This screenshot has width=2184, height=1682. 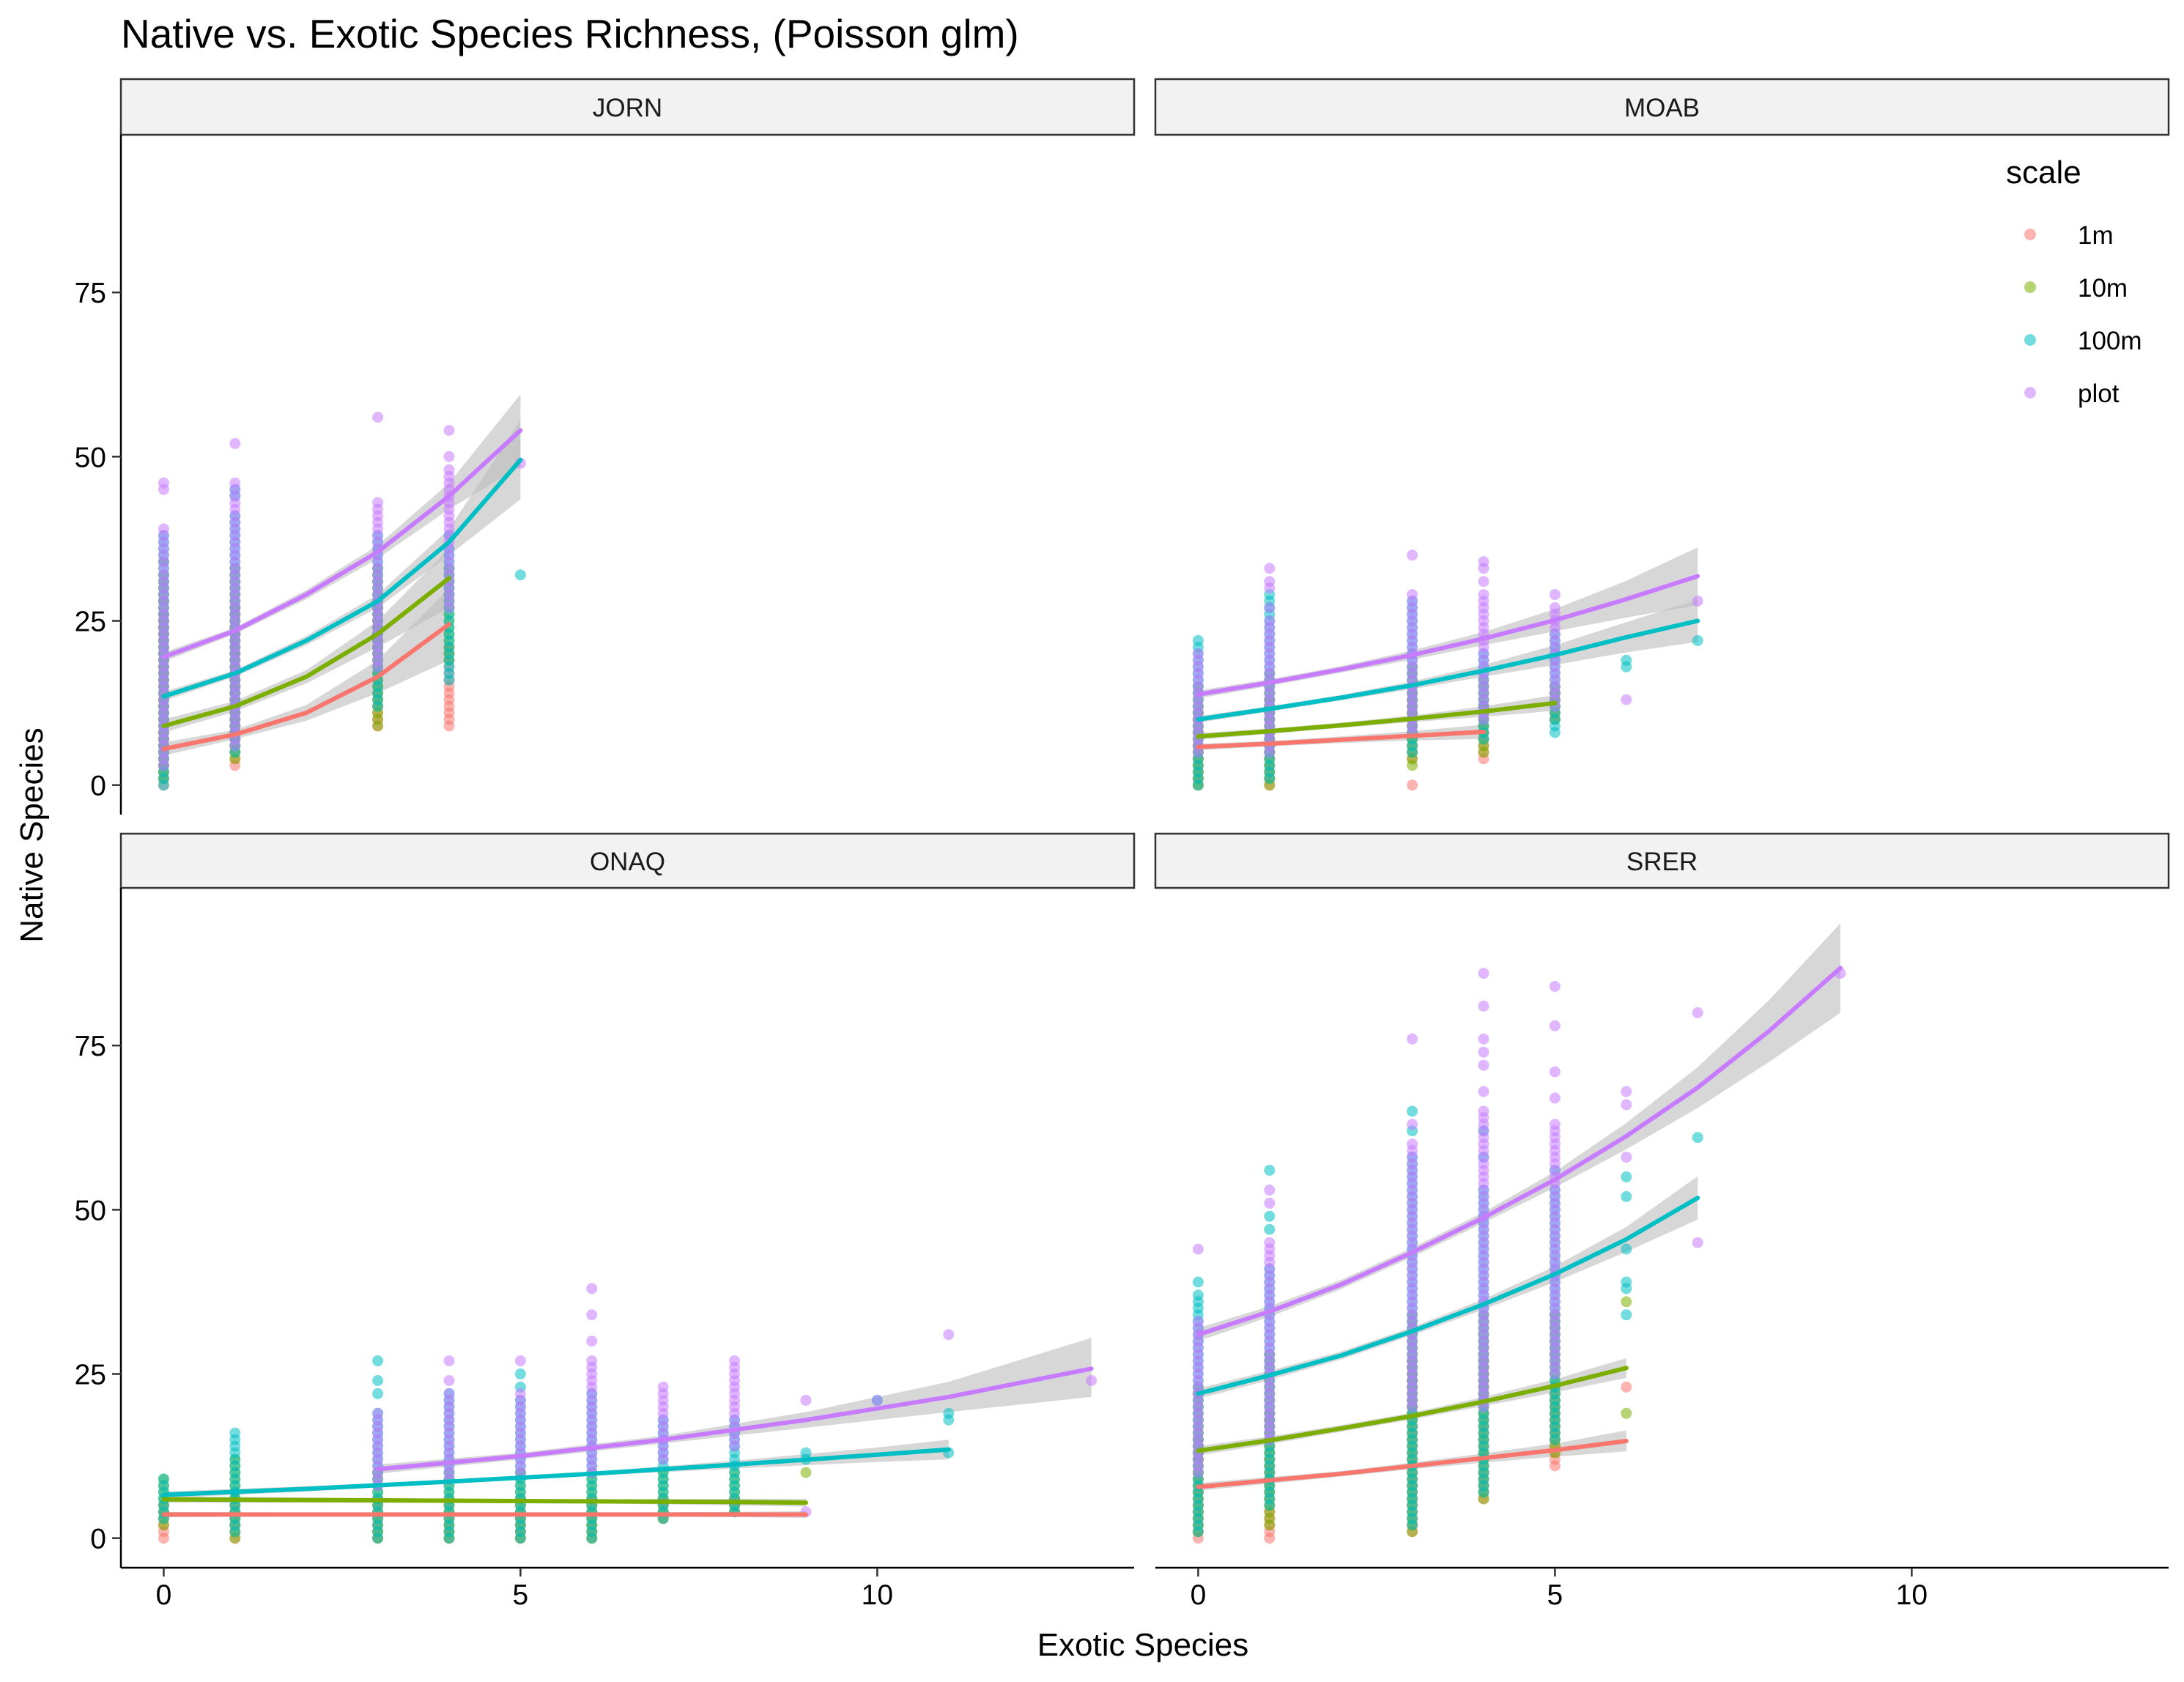 I want to click on x-tick-label: 10, so click(x=1912, y=1595).